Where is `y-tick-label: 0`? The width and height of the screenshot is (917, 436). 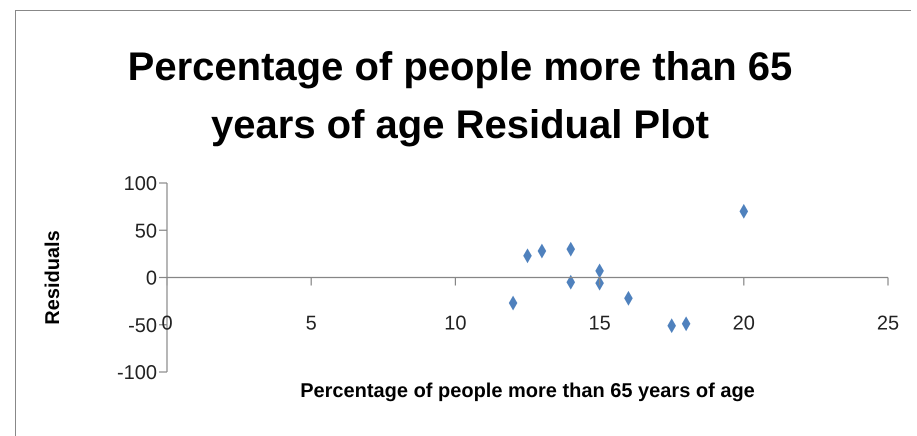
y-tick-label: 0 is located at coordinates (151, 279).